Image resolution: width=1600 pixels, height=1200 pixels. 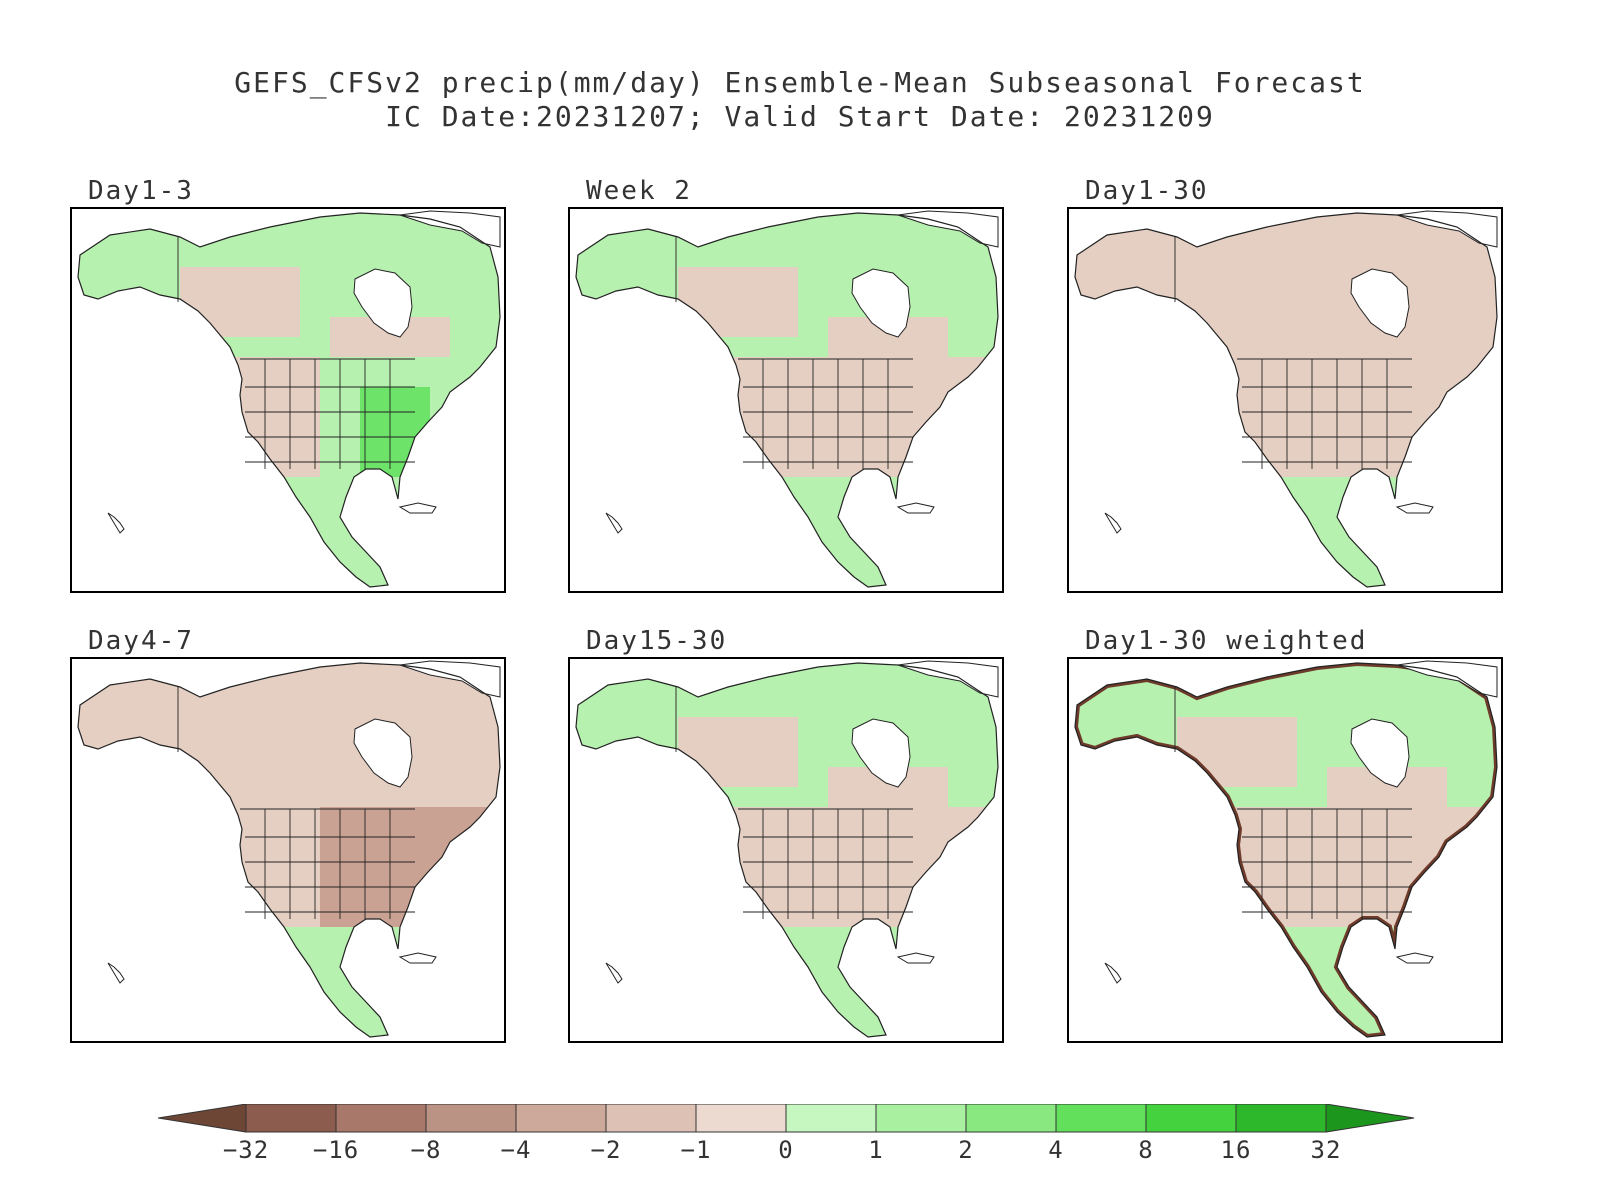 I want to click on panel-label: Day1-30, so click(x=1147, y=191).